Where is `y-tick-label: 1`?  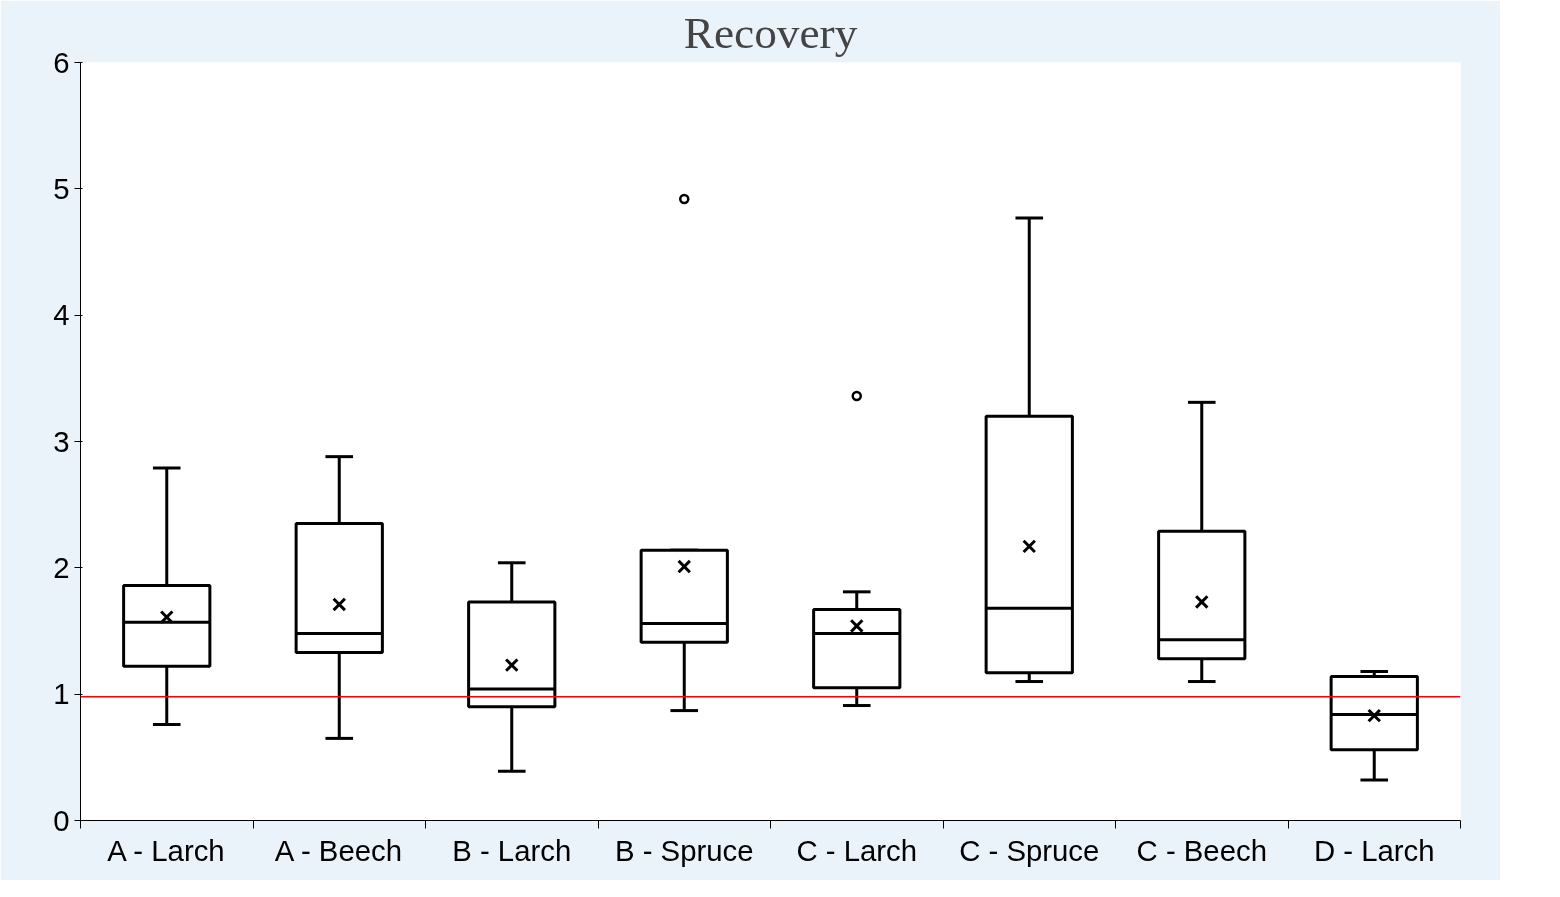
y-tick-label: 1 is located at coordinates (61, 694).